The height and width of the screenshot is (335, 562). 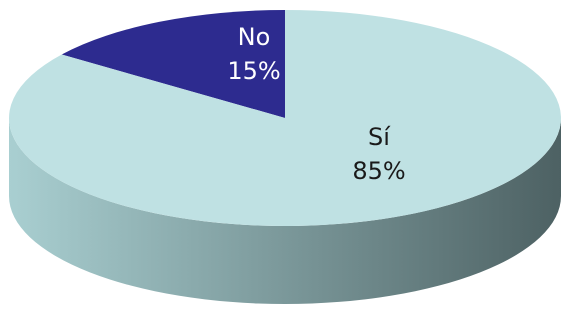 I want to click on pie-slice-no, so click(x=173, y=64).